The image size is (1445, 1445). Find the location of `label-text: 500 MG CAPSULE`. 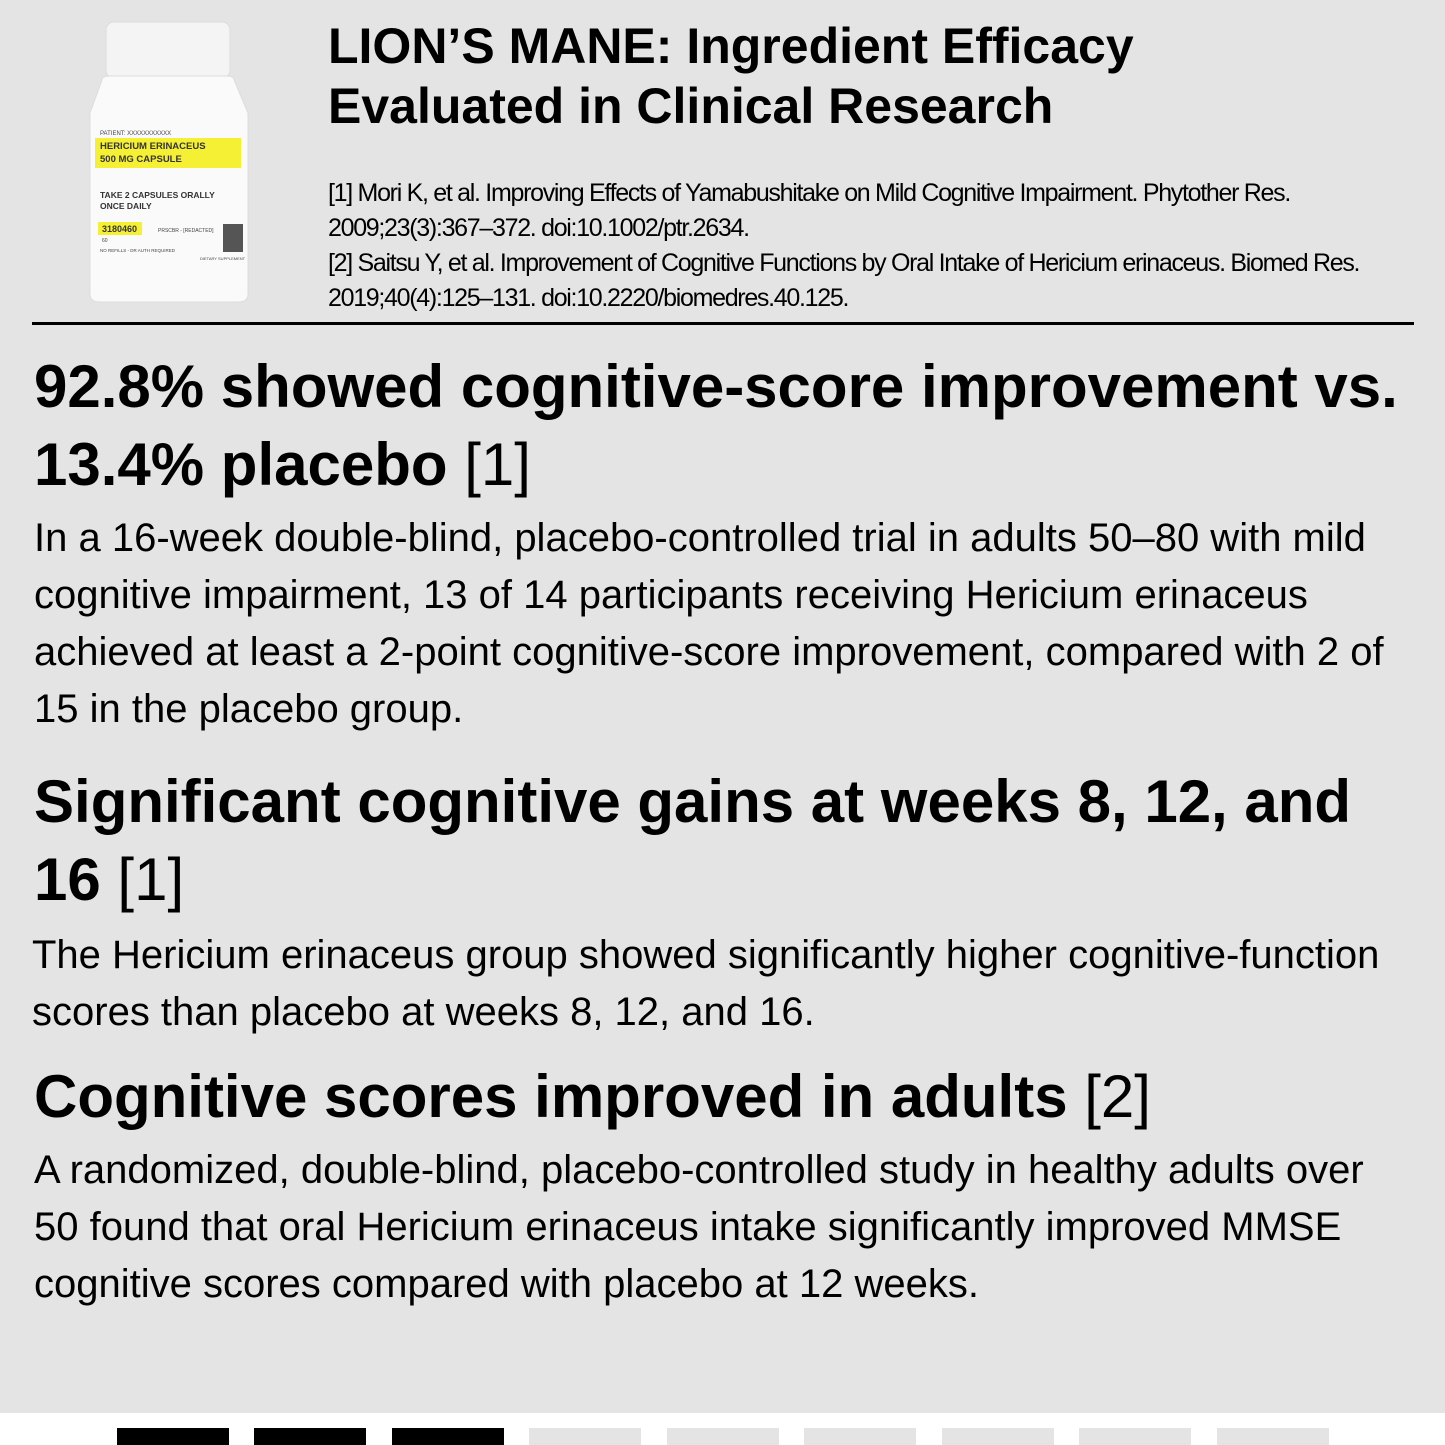

label-text: 500 MG CAPSULE is located at coordinates (141, 159).